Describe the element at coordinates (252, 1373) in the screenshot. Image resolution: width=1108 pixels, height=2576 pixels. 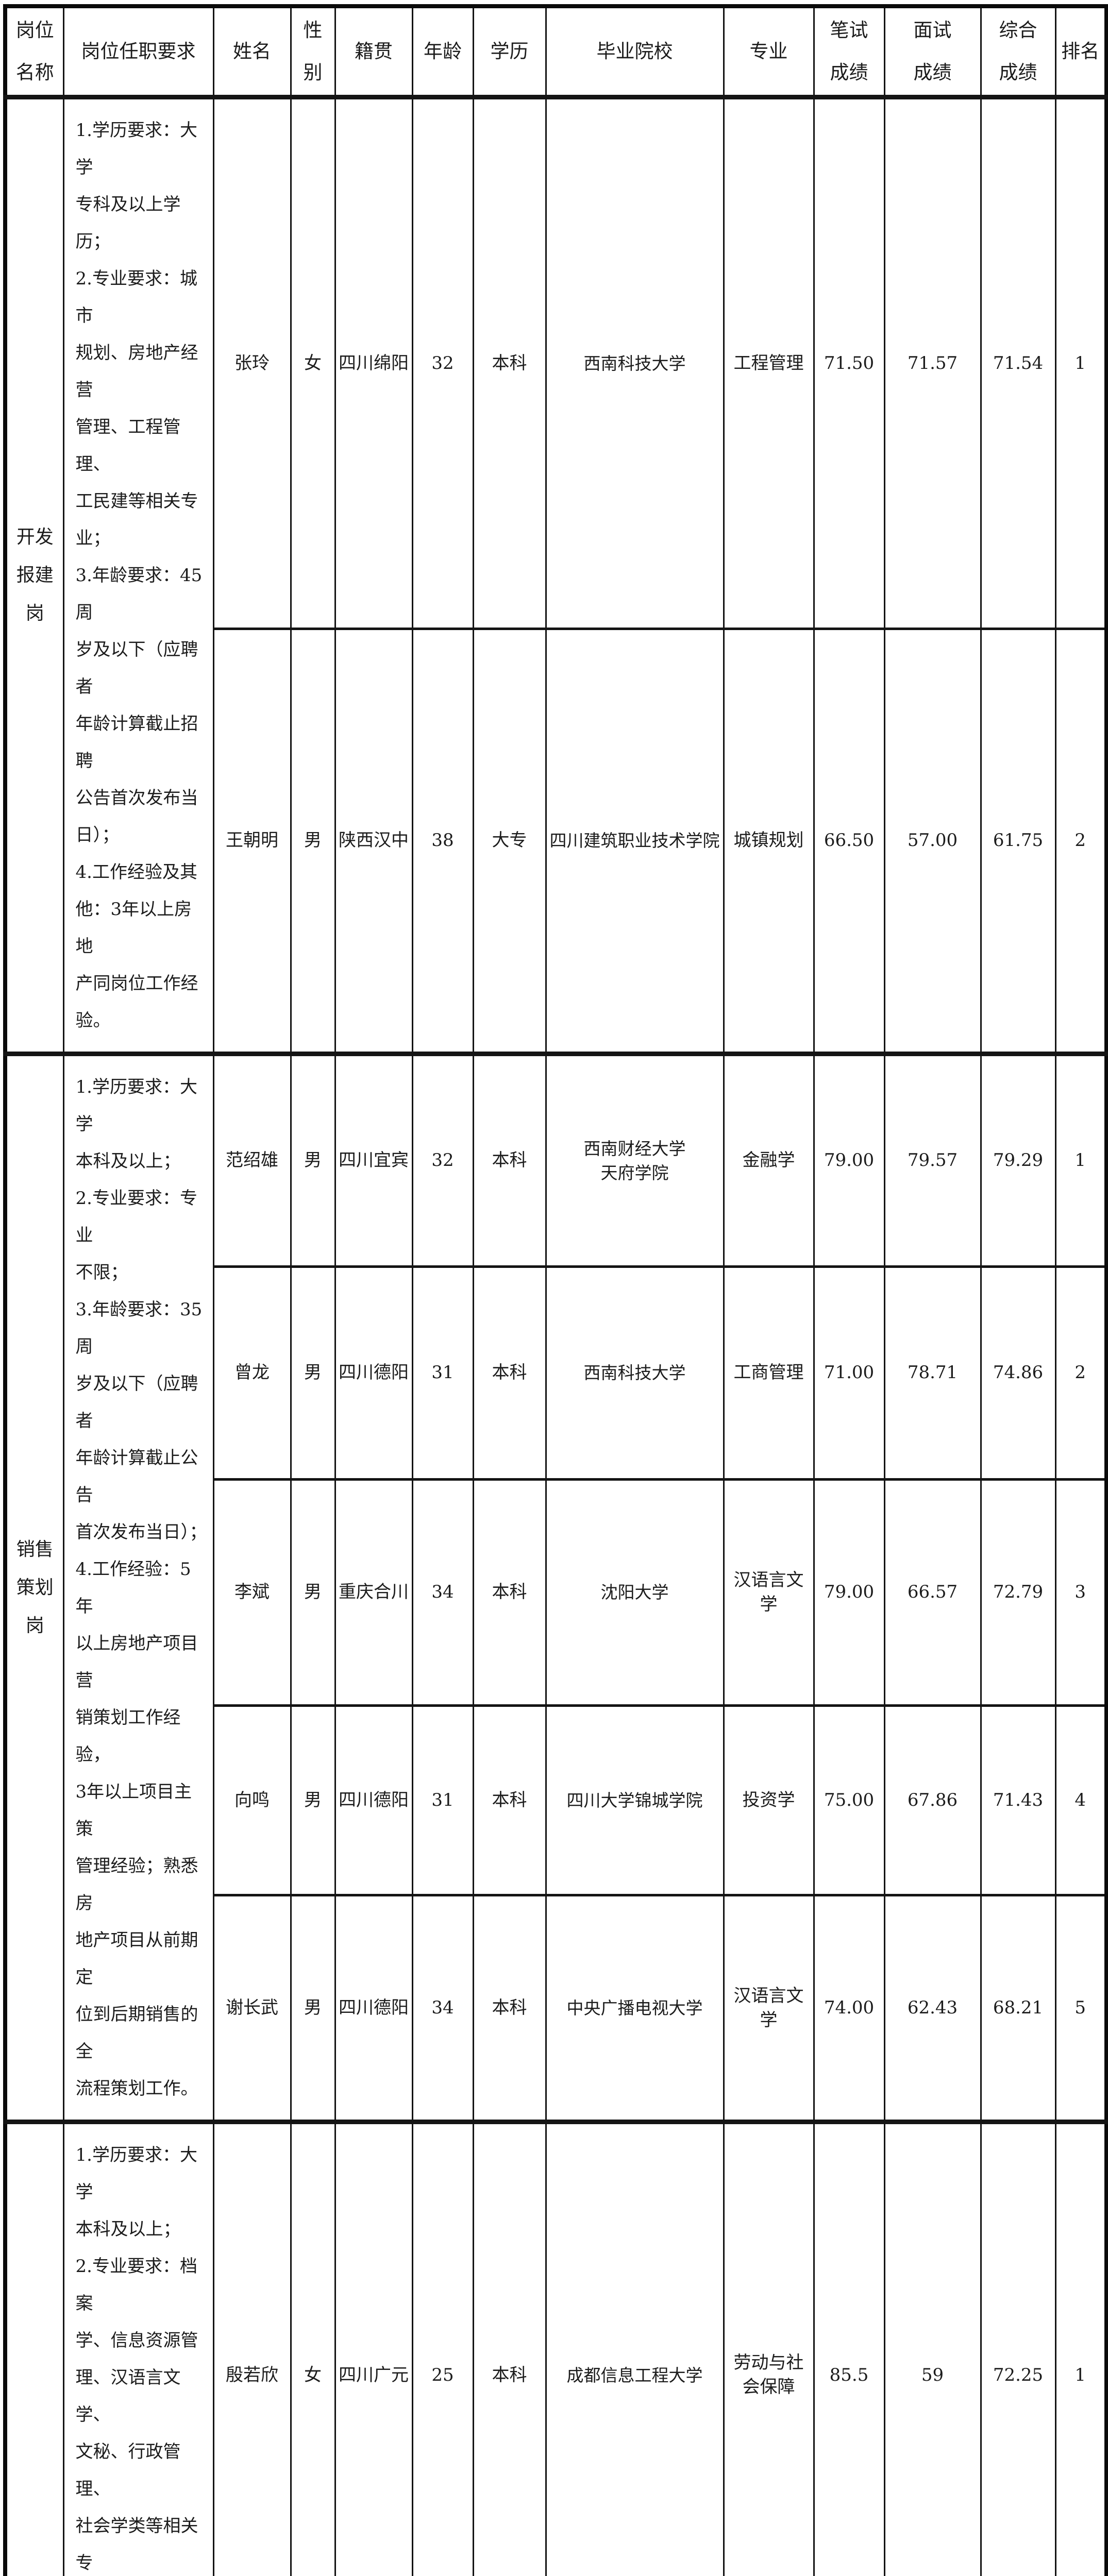
I see `cell-name: 曾龙` at that location.